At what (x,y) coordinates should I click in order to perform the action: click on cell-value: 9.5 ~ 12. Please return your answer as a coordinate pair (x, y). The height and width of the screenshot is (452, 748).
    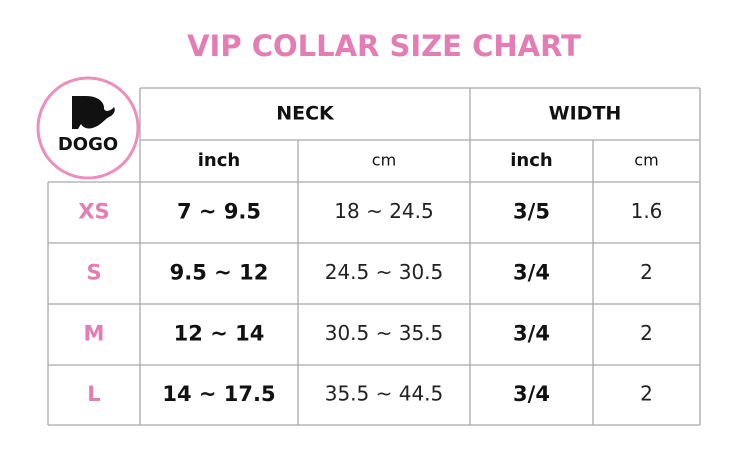
    Looking at the image, I should click on (219, 273).